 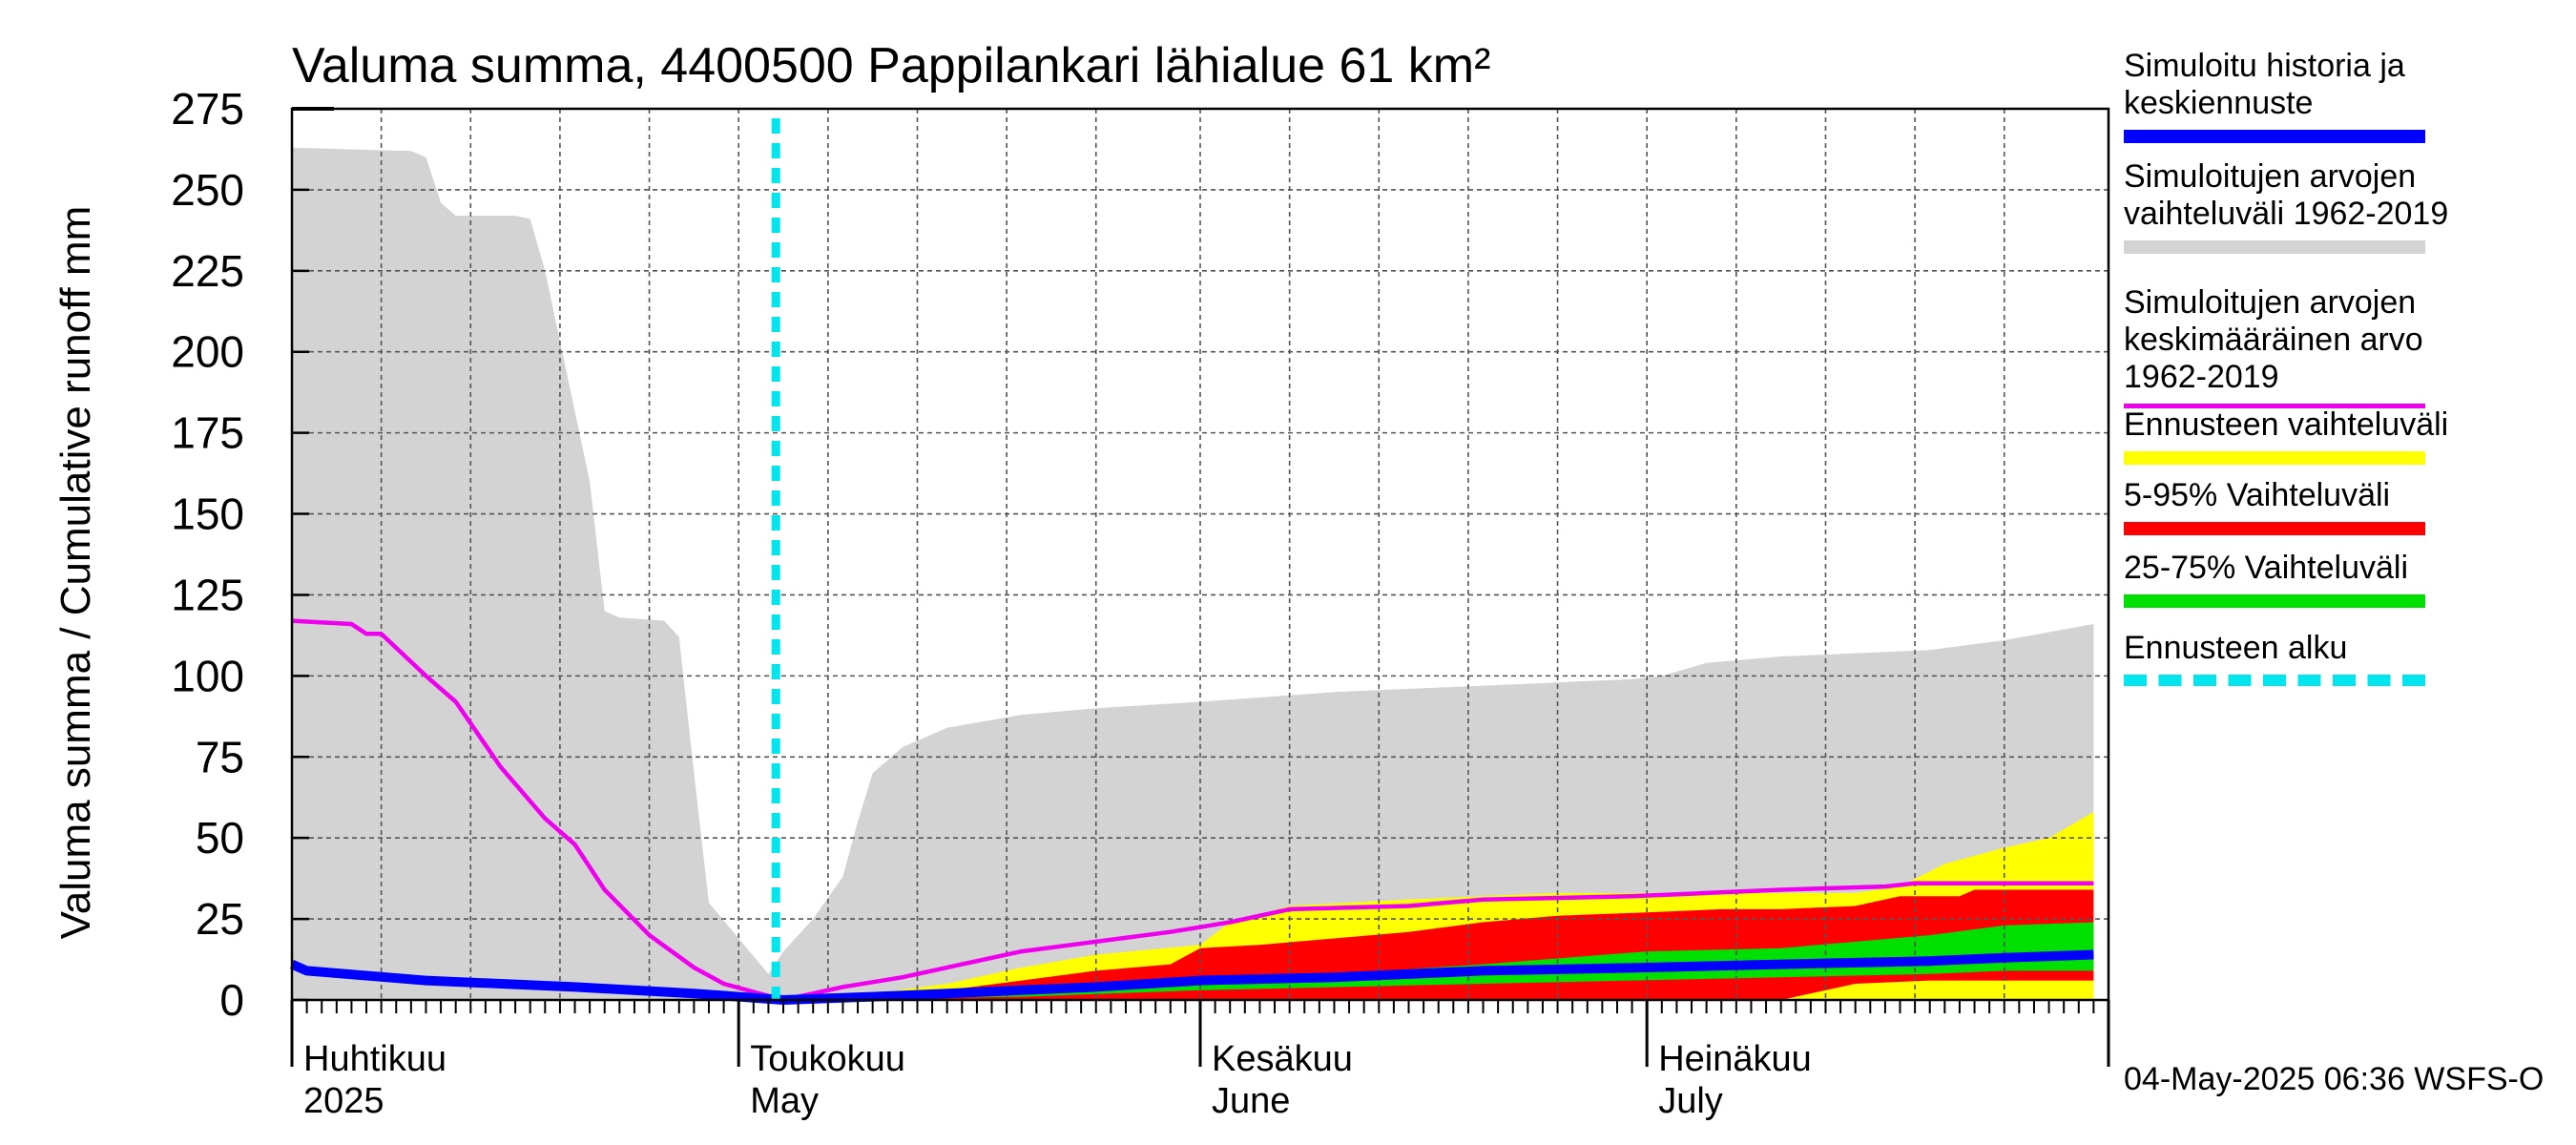 I want to click on month-label-fi: Toukokuu, so click(x=827, y=1059).